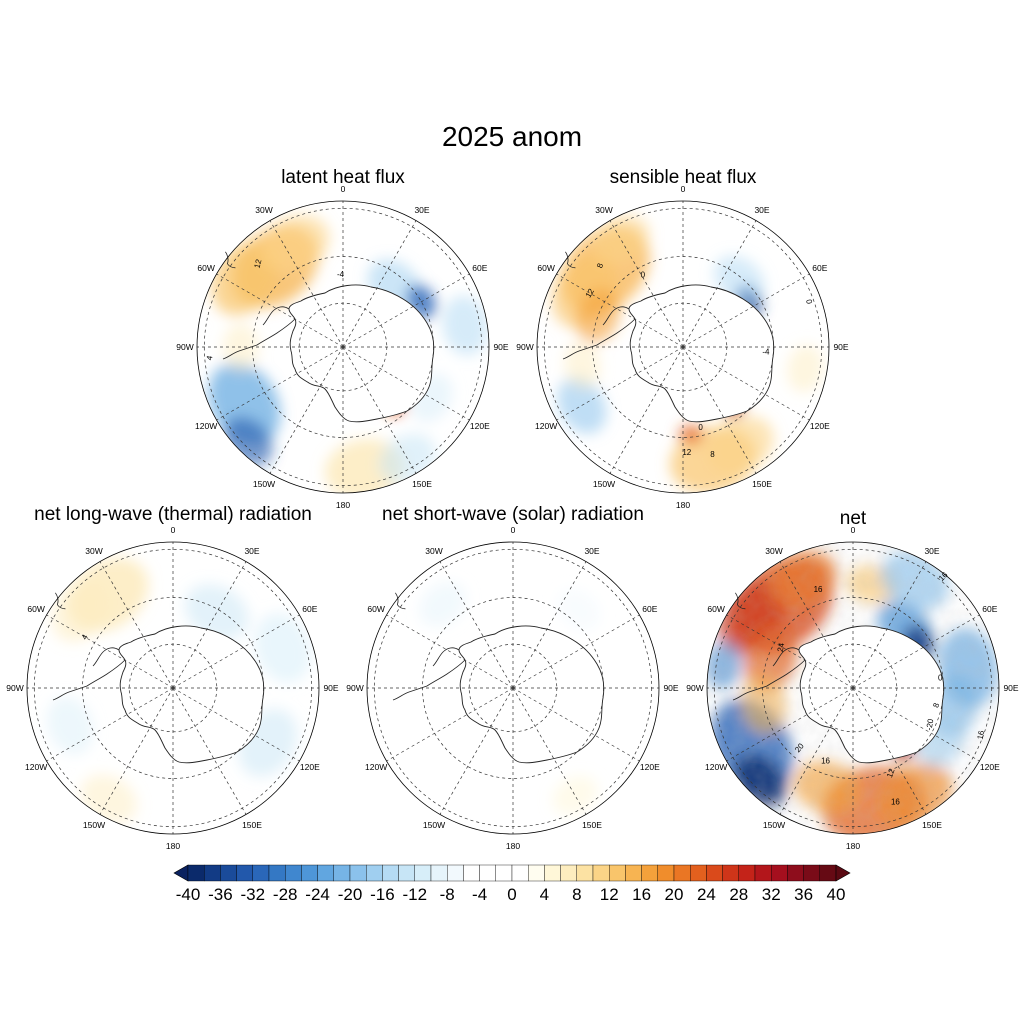 This screenshot has height=1024, width=1024. Describe the element at coordinates (738, 894) in the screenshot. I see `colorbar-tick-label: 28` at that location.